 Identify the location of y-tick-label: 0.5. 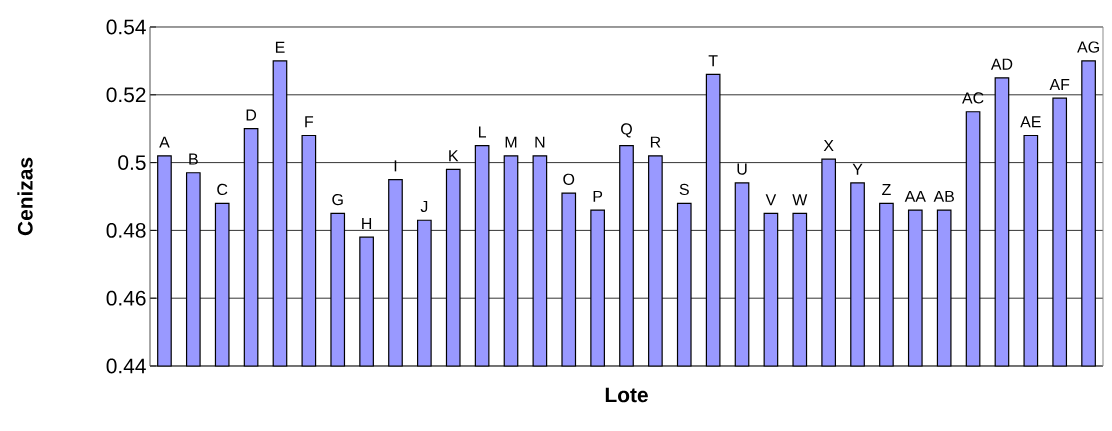
(132, 162).